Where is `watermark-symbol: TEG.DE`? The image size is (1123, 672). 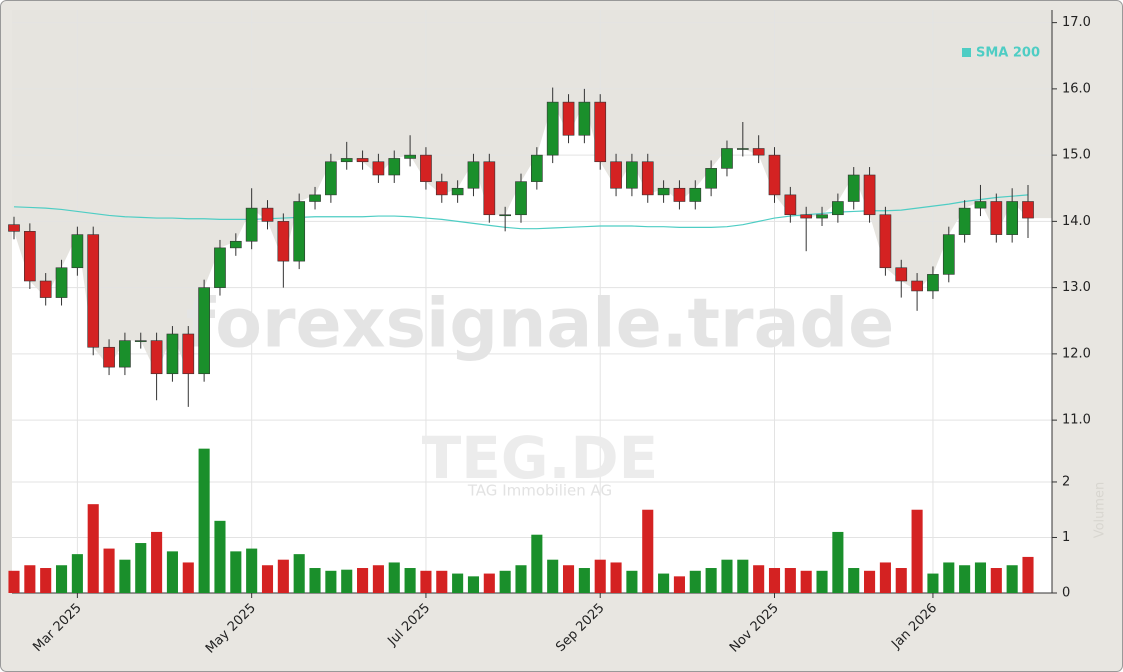
watermark-symbol: TEG.DE is located at coordinates (540, 458).